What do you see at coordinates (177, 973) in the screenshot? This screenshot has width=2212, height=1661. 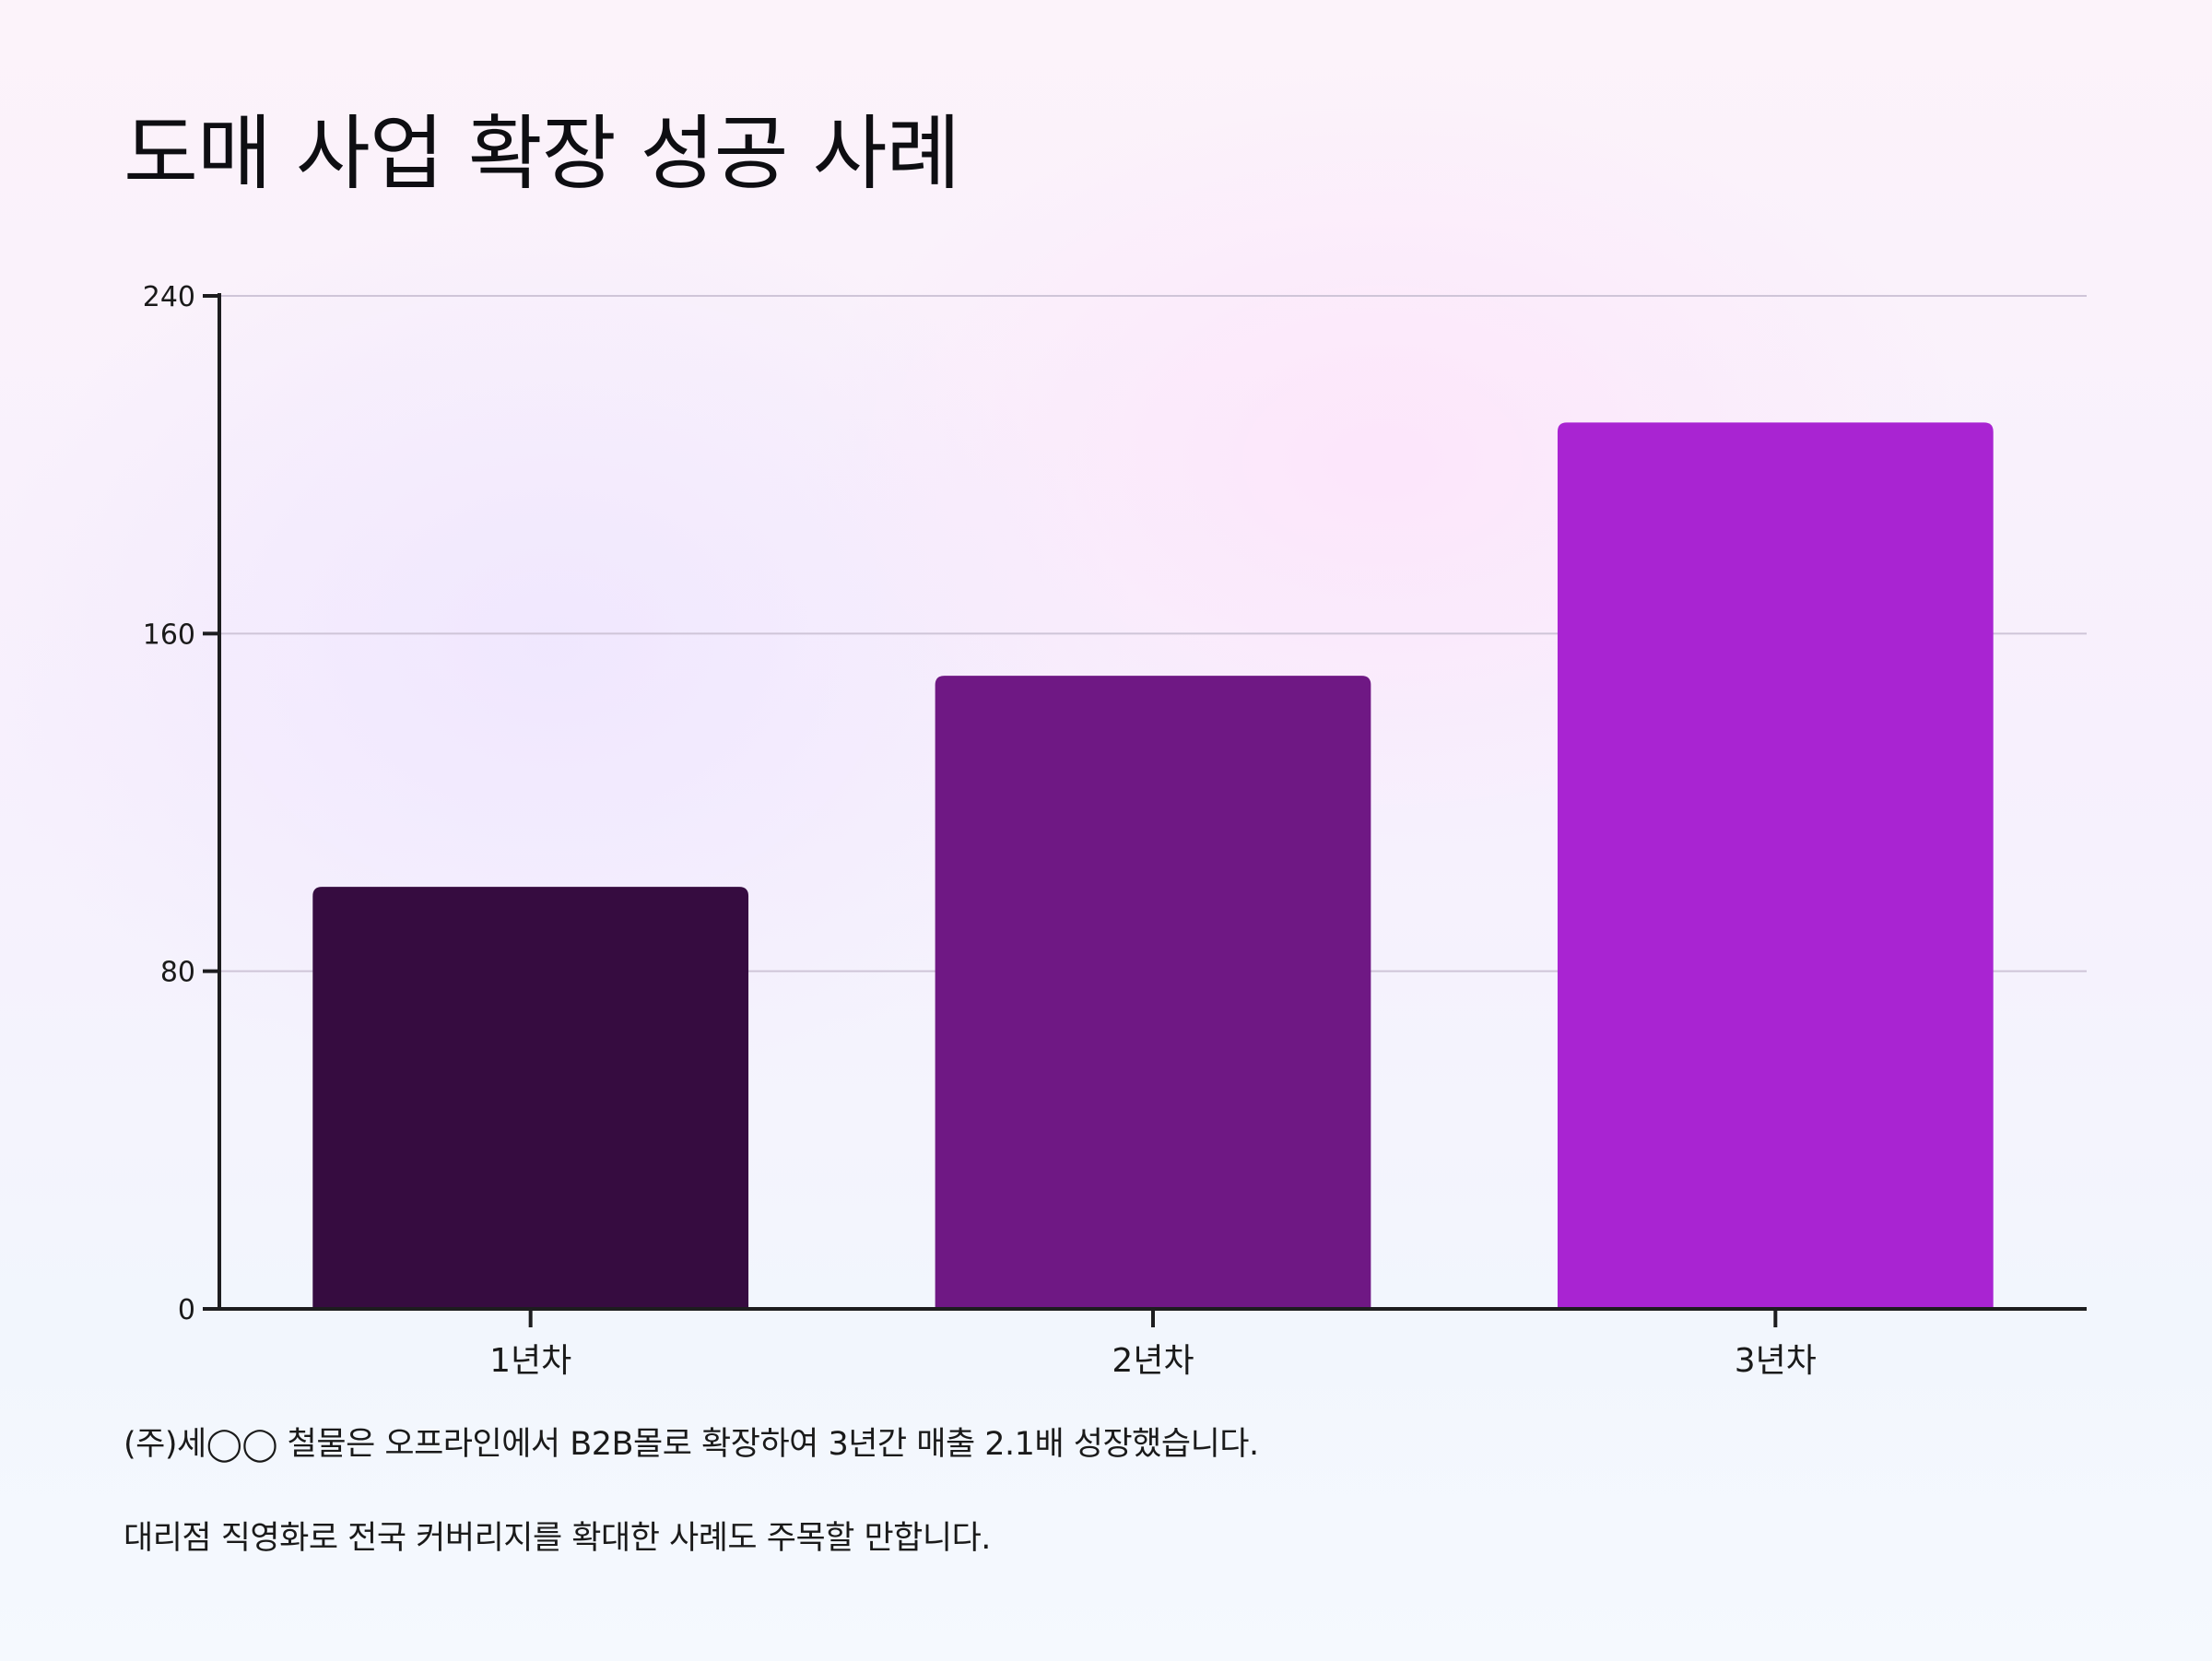 I see `y-tick-label: 80` at bounding box center [177, 973].